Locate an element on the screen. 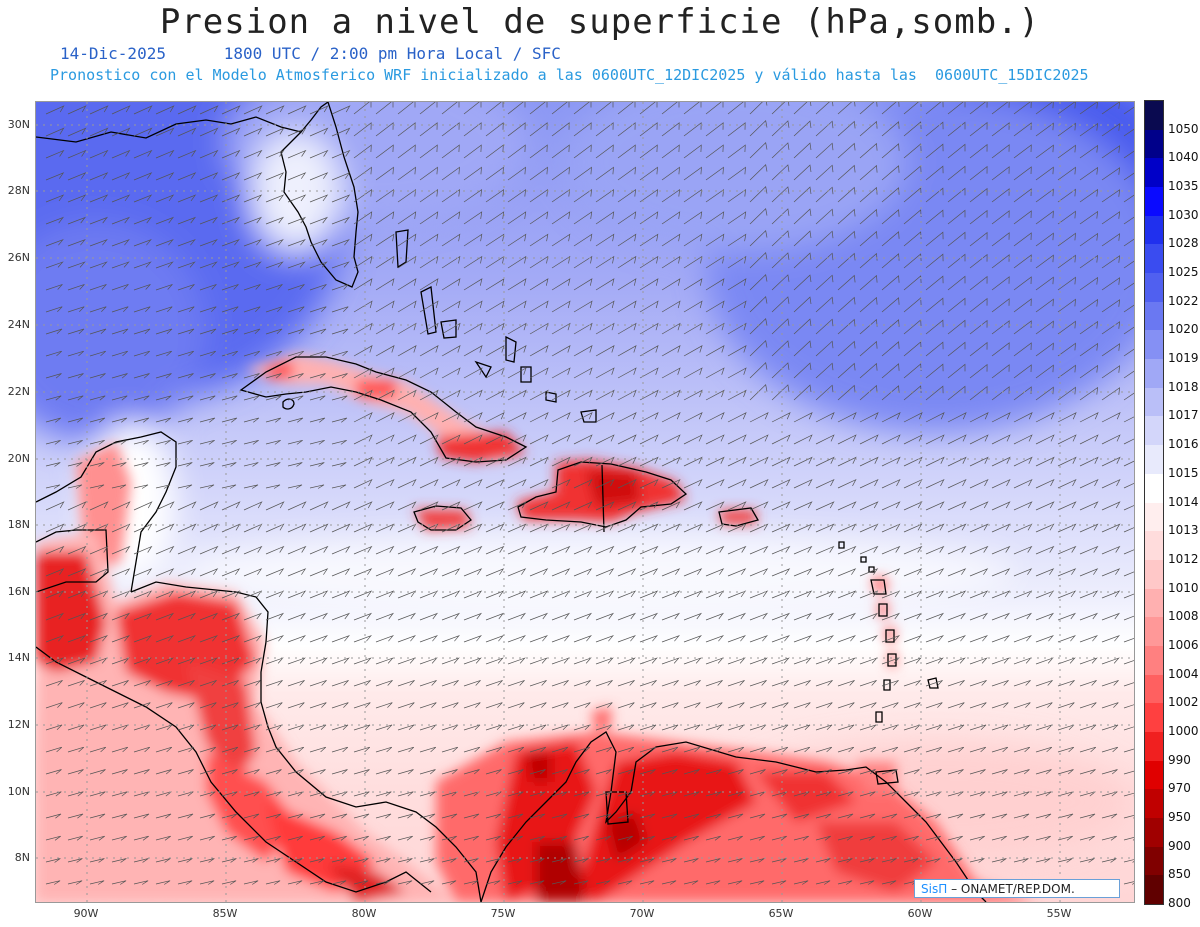  legend-swatch is located at coordinates (1154, 517).